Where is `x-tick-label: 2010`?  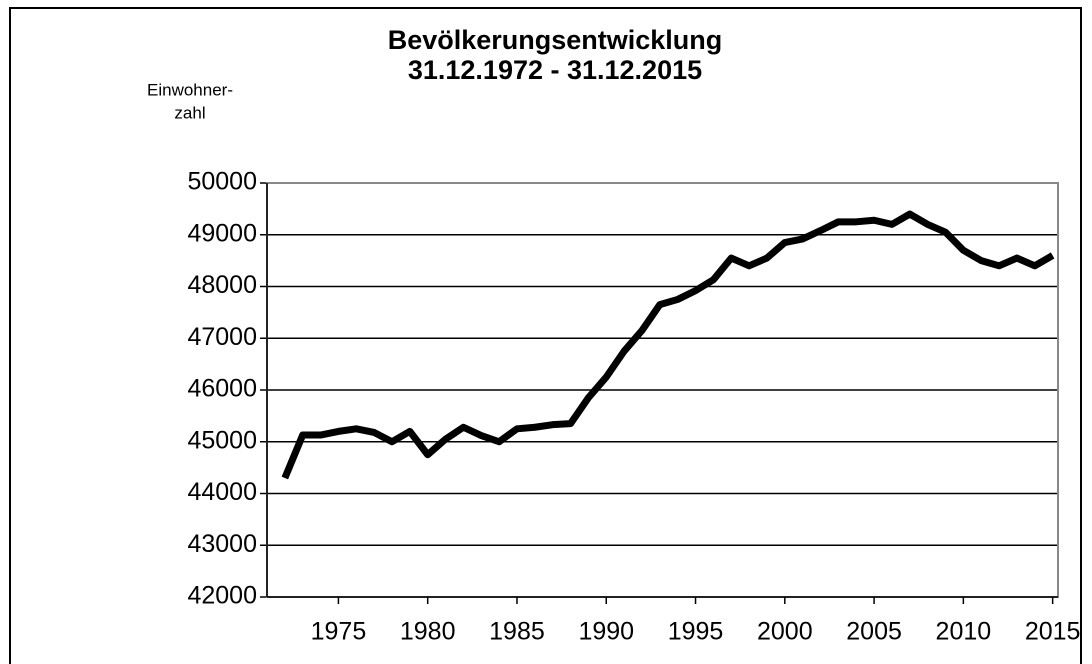 x-tick-label: 2010 is located at coordinates (964, 632).